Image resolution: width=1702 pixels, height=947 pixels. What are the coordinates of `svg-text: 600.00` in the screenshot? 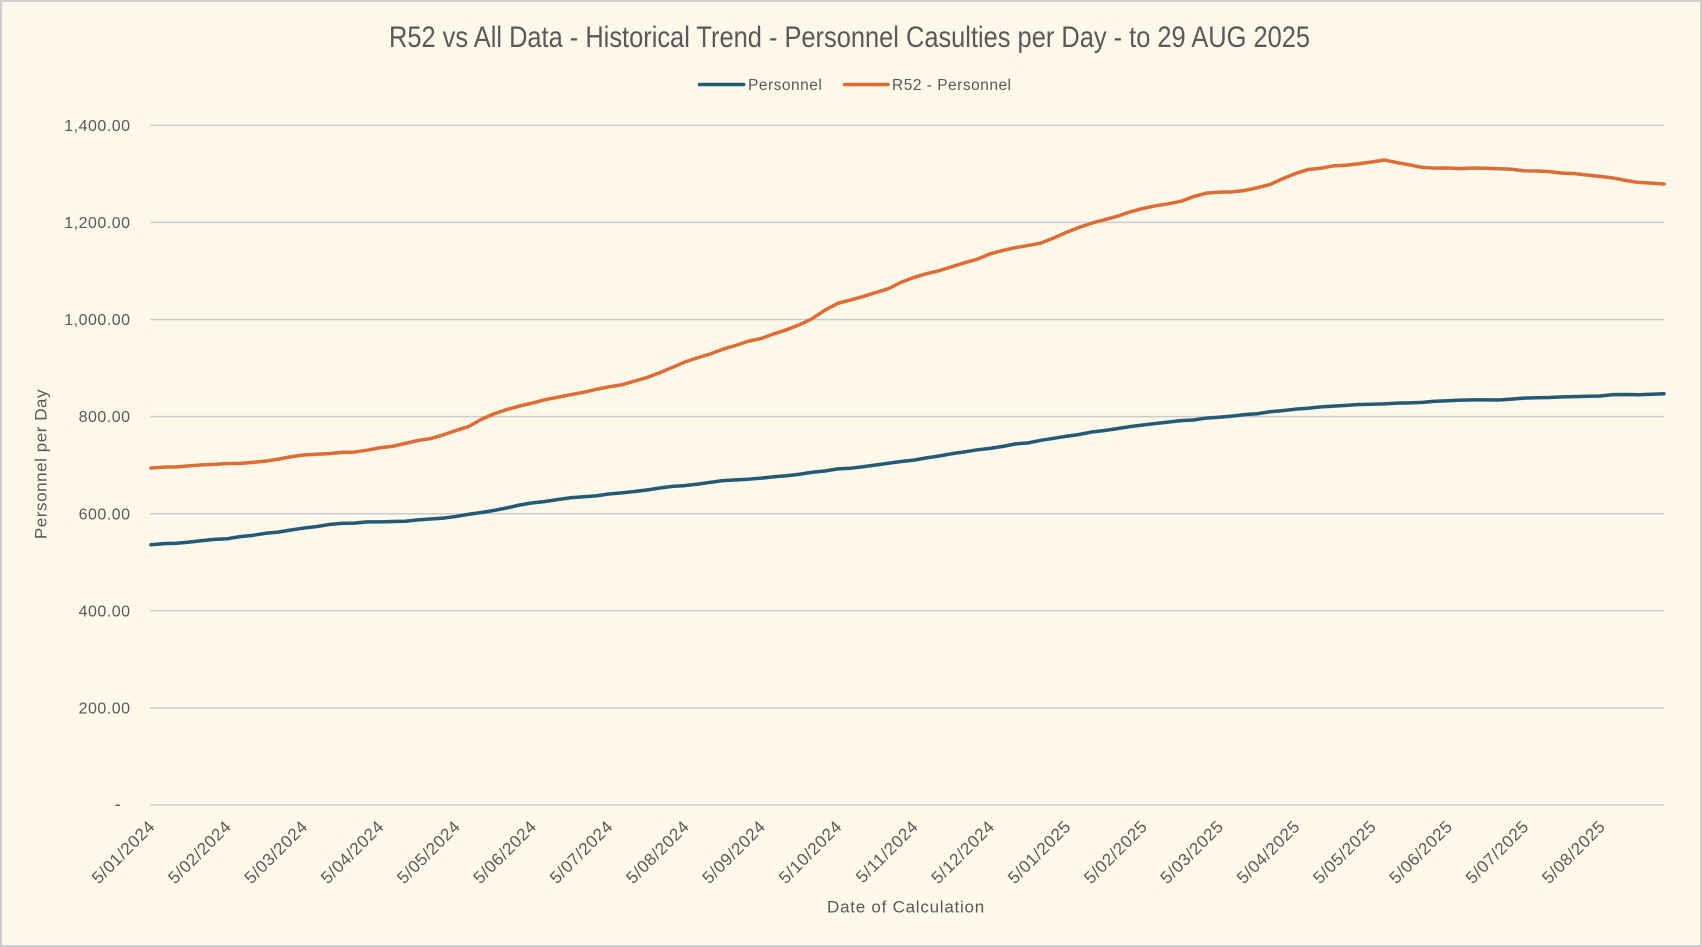 It's located at (105, 514).